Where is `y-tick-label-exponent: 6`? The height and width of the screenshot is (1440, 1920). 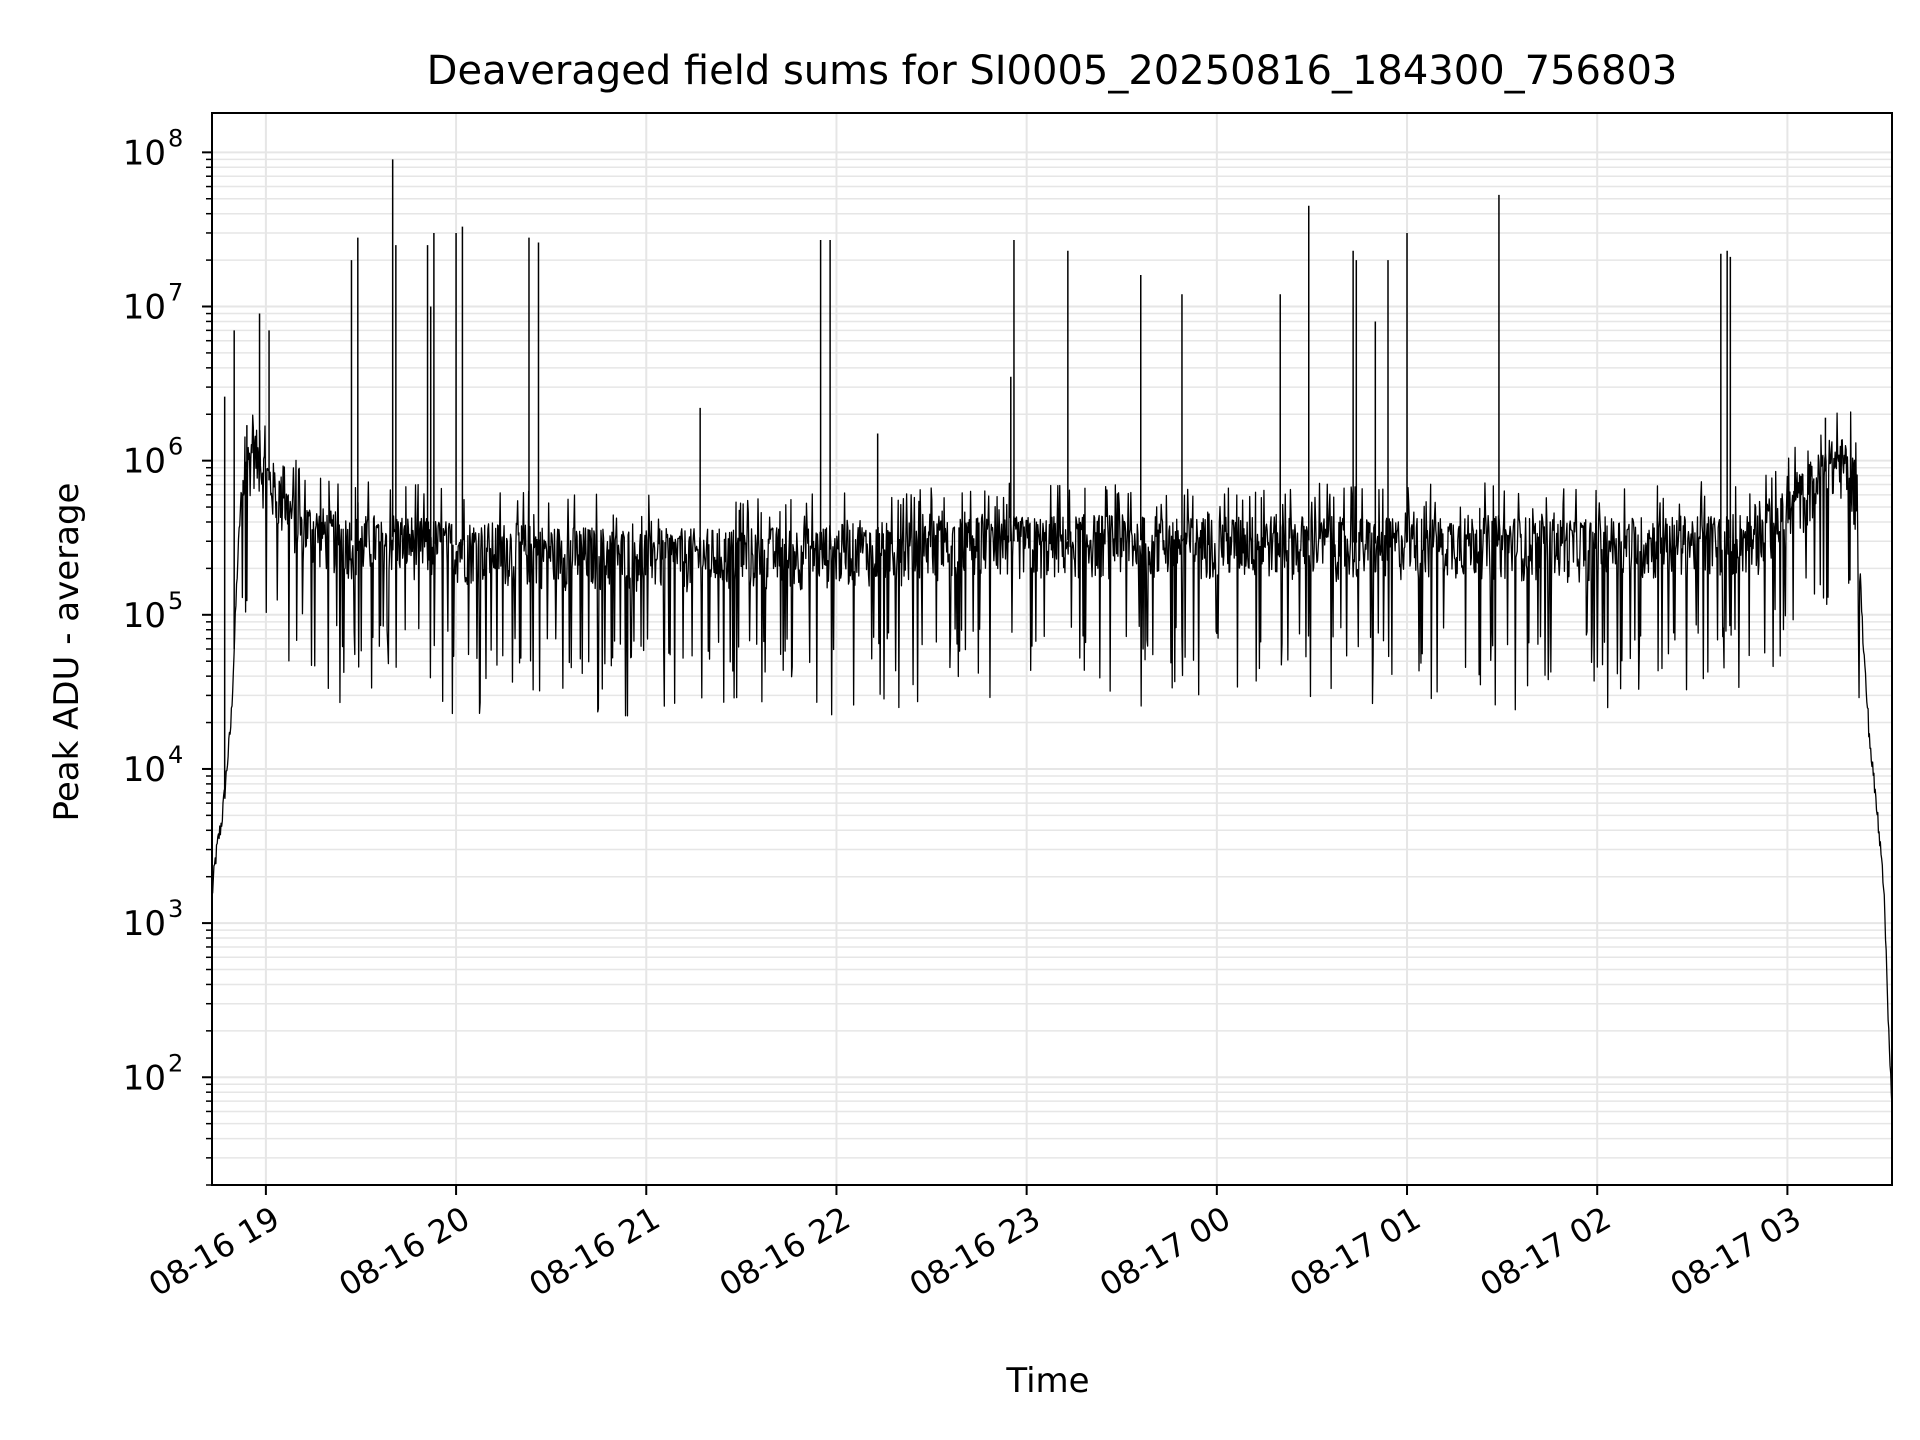 y-tick-label-exponent: 6 is located at coordinates (175, 447).